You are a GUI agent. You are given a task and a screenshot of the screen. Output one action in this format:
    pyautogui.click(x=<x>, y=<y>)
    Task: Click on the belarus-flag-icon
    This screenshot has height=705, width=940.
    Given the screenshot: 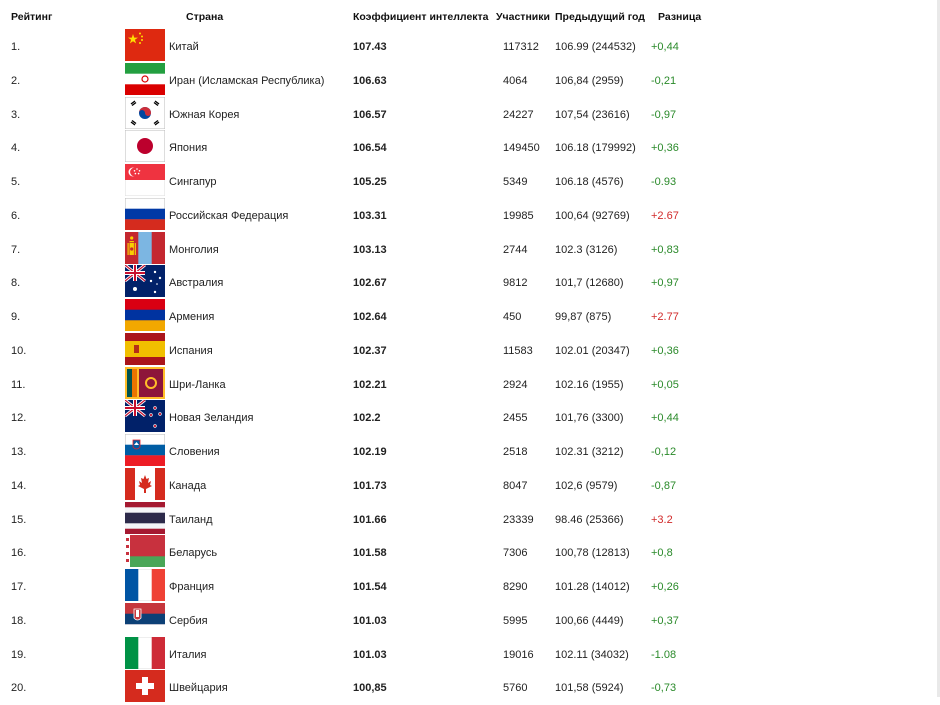 What is the action you would take?
    pyautogui.click(x=145, y=551)
    